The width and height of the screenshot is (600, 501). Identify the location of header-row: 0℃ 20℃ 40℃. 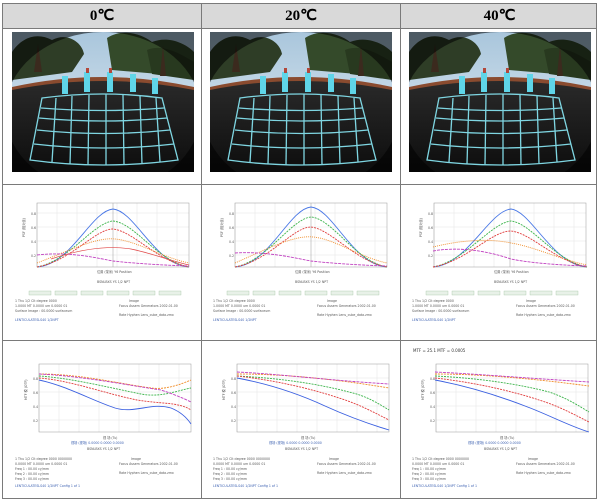
(299, 16).